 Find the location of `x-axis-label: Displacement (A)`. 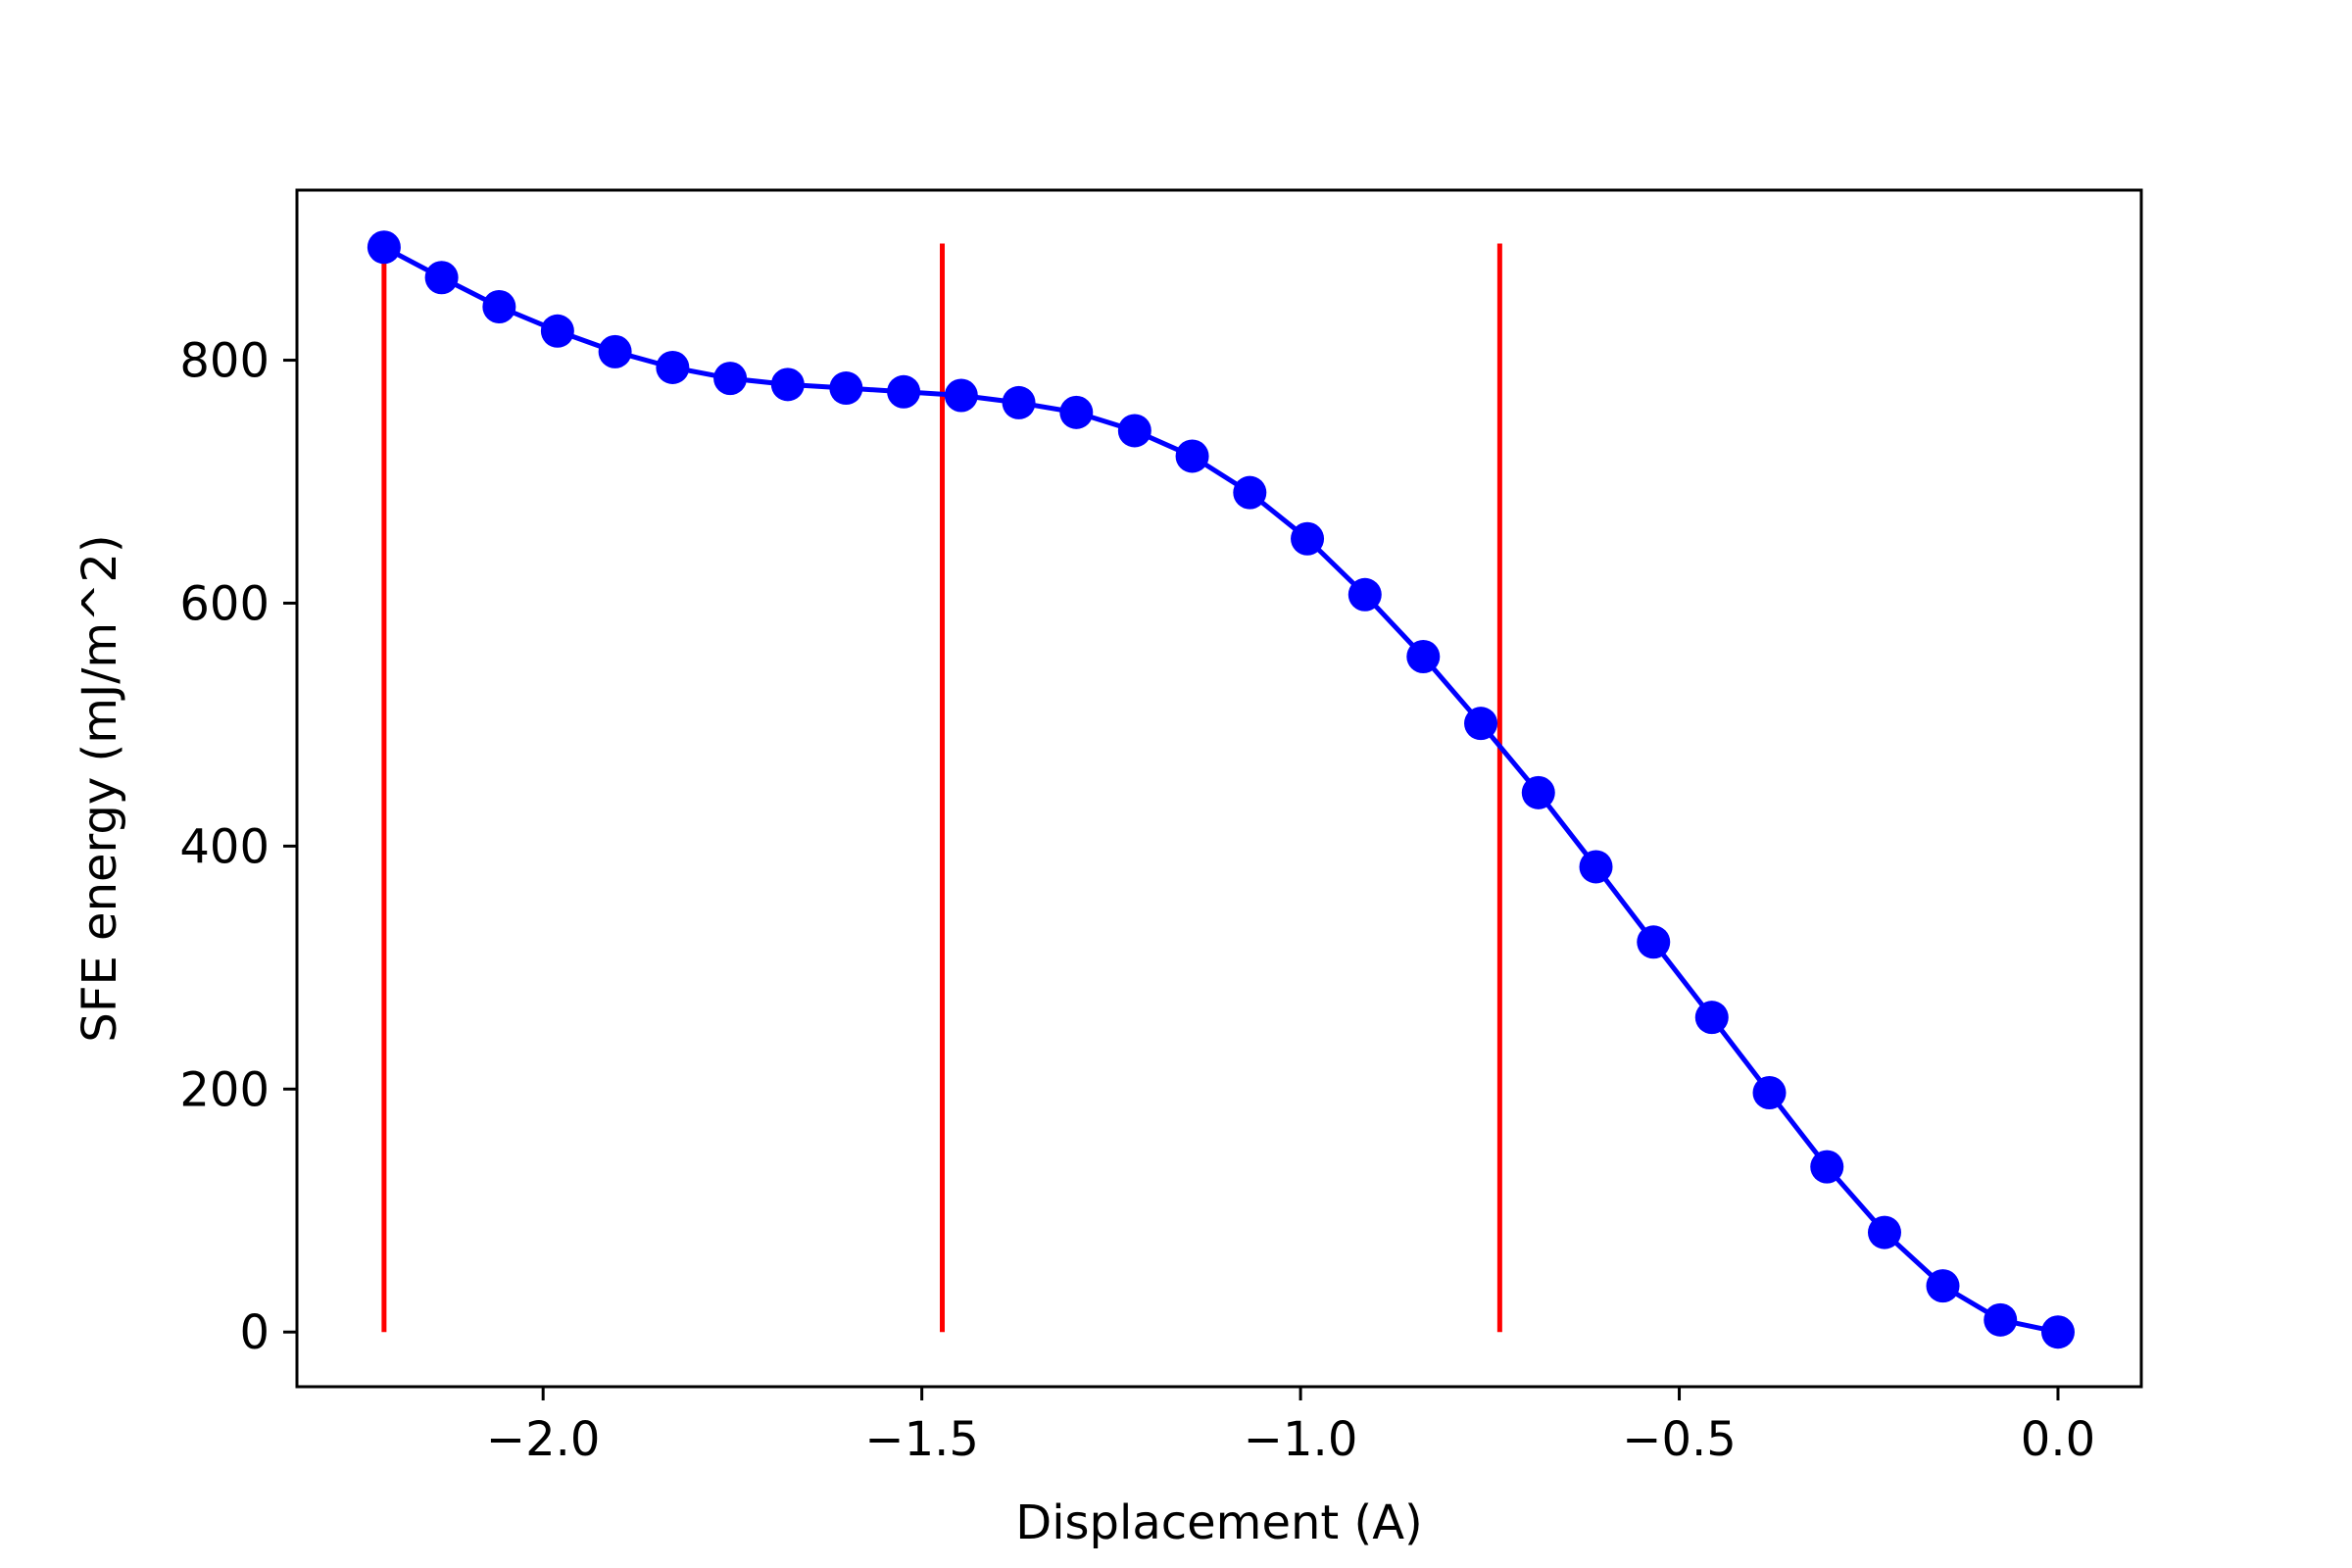

x-axis-label: Displacement (A) is located at coordinates (1219, 1522).